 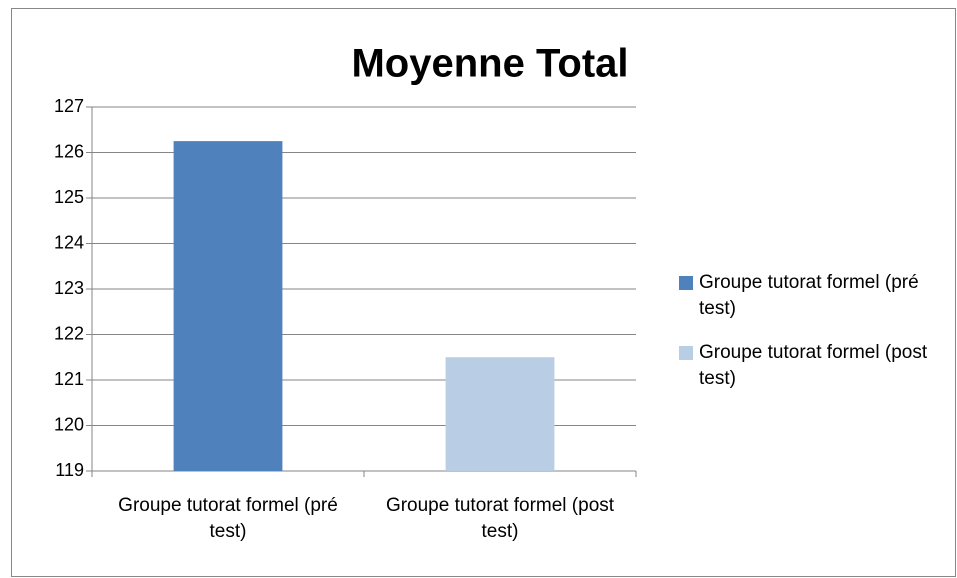 What do you see at coordinates (228, 518) in the screenshot?
I see `x-tick-label: Groupe tutorat formel (pré test)` at bounding box center [228, 518].